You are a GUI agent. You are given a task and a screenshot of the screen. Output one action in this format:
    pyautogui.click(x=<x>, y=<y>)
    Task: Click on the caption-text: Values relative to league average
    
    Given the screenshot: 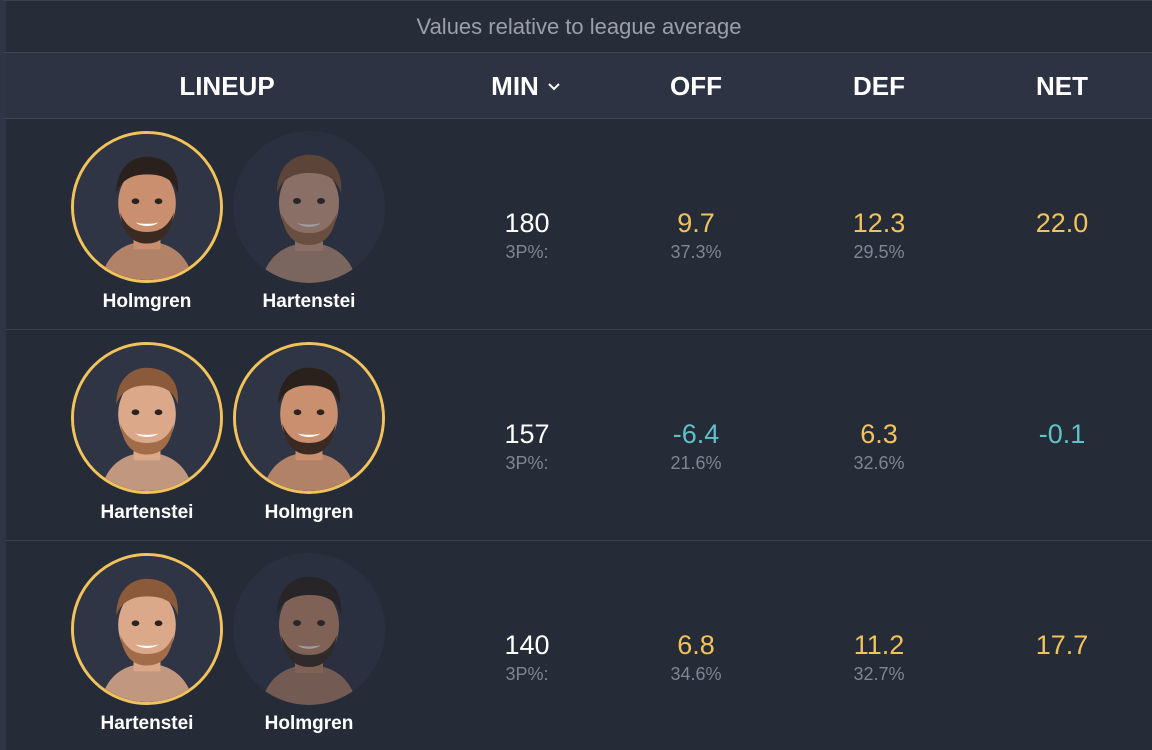 What is the action you would take?
    pyautogui.click(x=579, y=26)
    